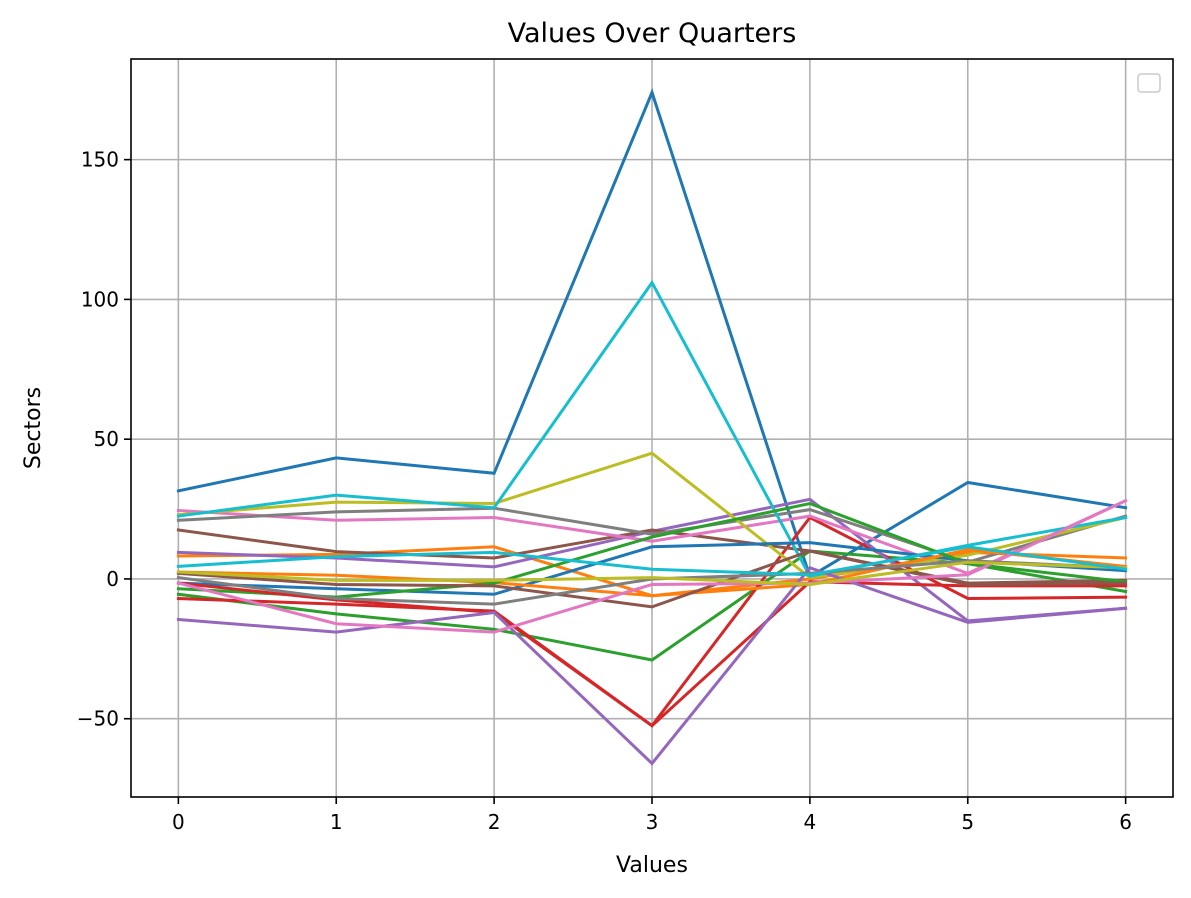 This screenshot has height=898, width=1191. What do you see at coordinates (494, 822) in the screenshot?
I see `x-tick-label: 2` at bounding box center [494, 822].